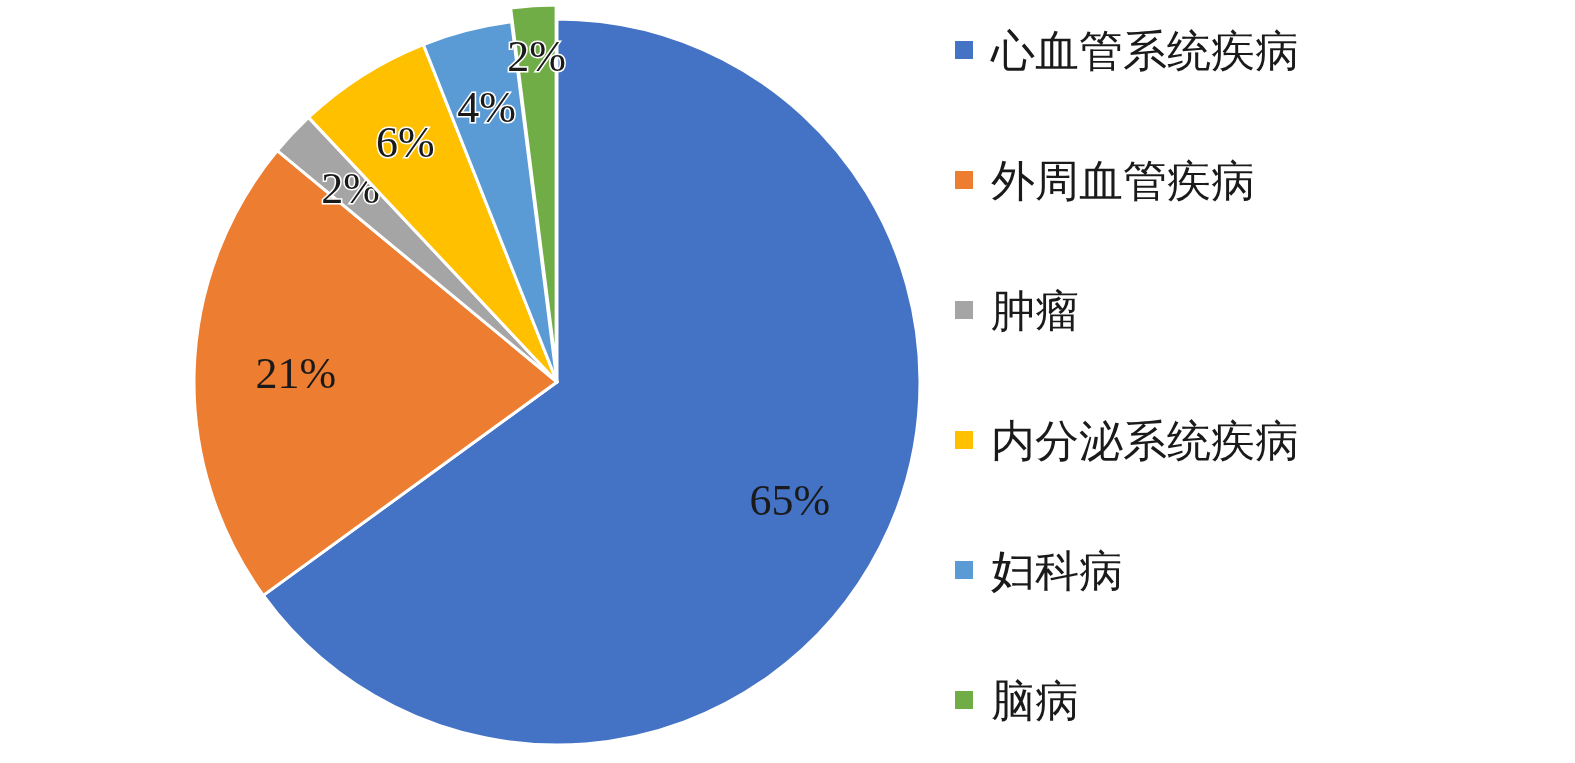  I want to click on legend-label: 肿瘤, so click(1035, 310).